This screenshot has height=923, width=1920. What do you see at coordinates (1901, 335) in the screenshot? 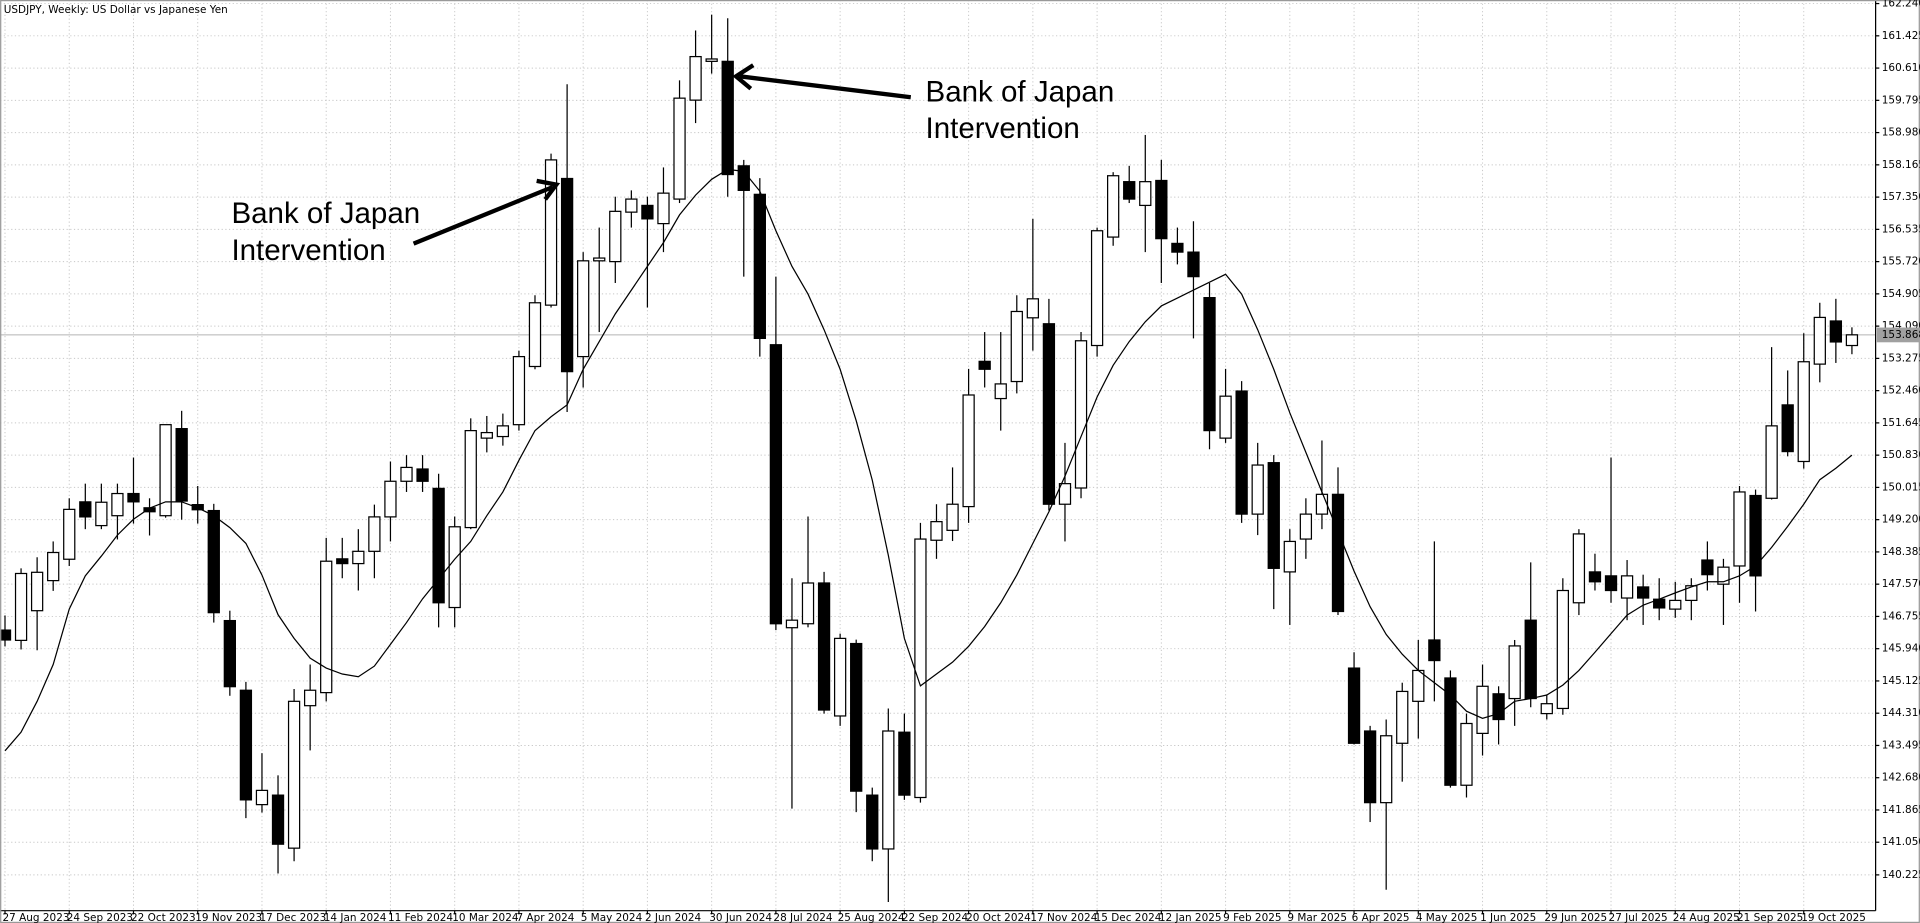
I see `last-price-label: 153.868` at bounding box center [1901, 335].